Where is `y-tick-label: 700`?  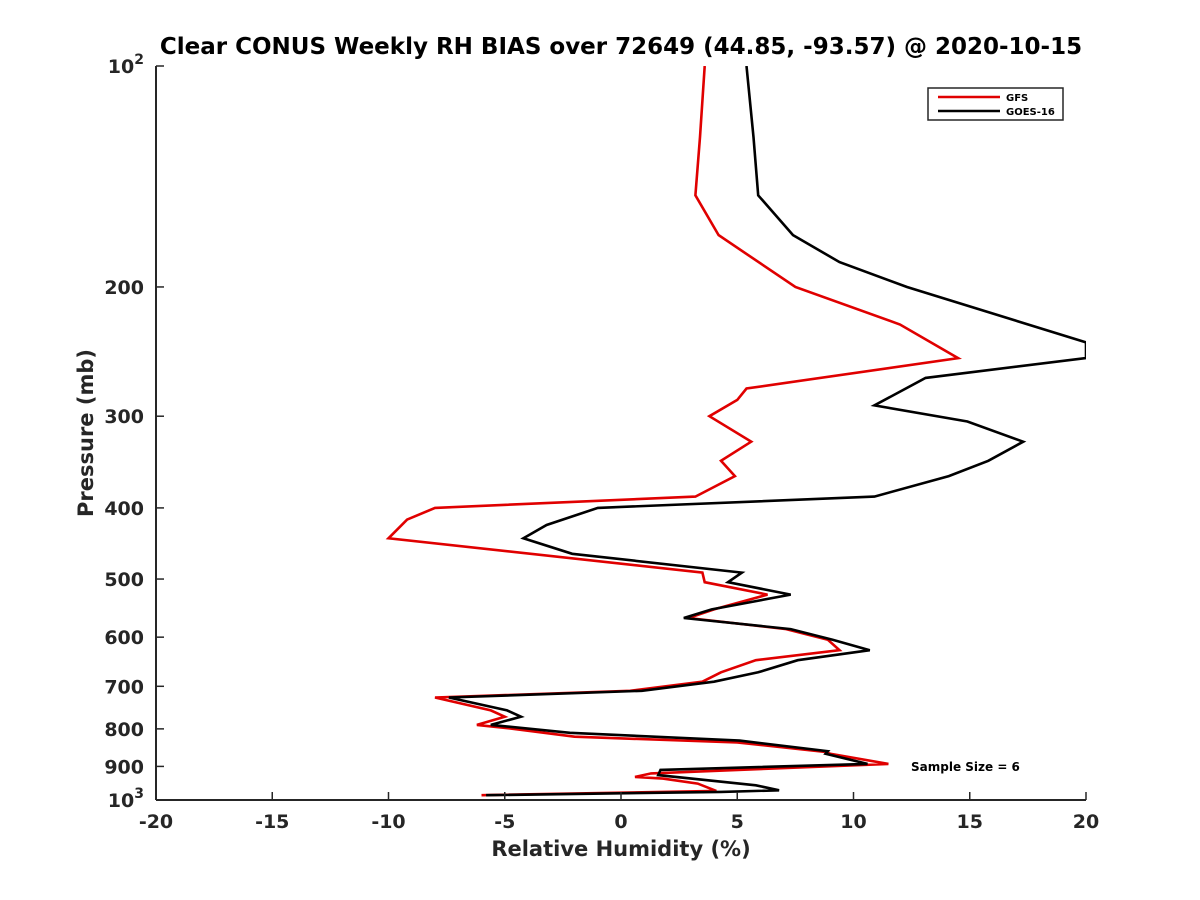 y-tick-label: 700 is located at coordinates (124, 687).